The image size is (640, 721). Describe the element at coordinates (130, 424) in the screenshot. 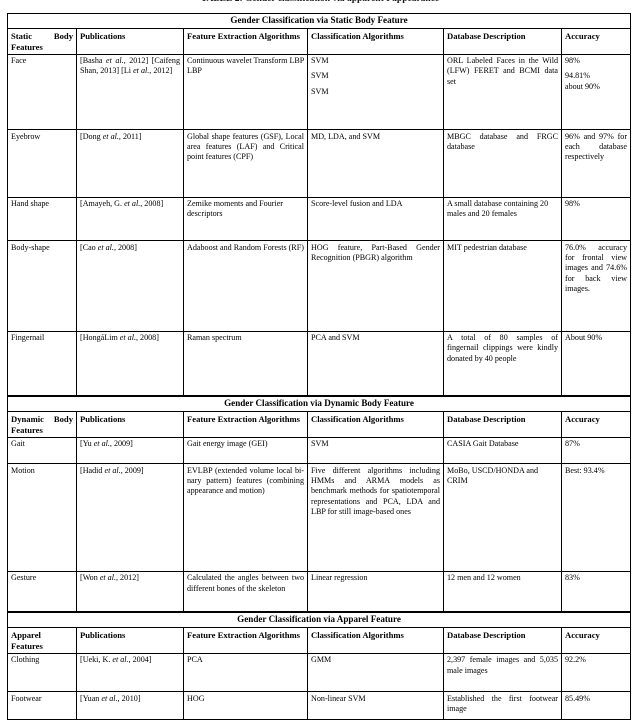

I see `colhead-dynamic-publications: Publications` at that location.